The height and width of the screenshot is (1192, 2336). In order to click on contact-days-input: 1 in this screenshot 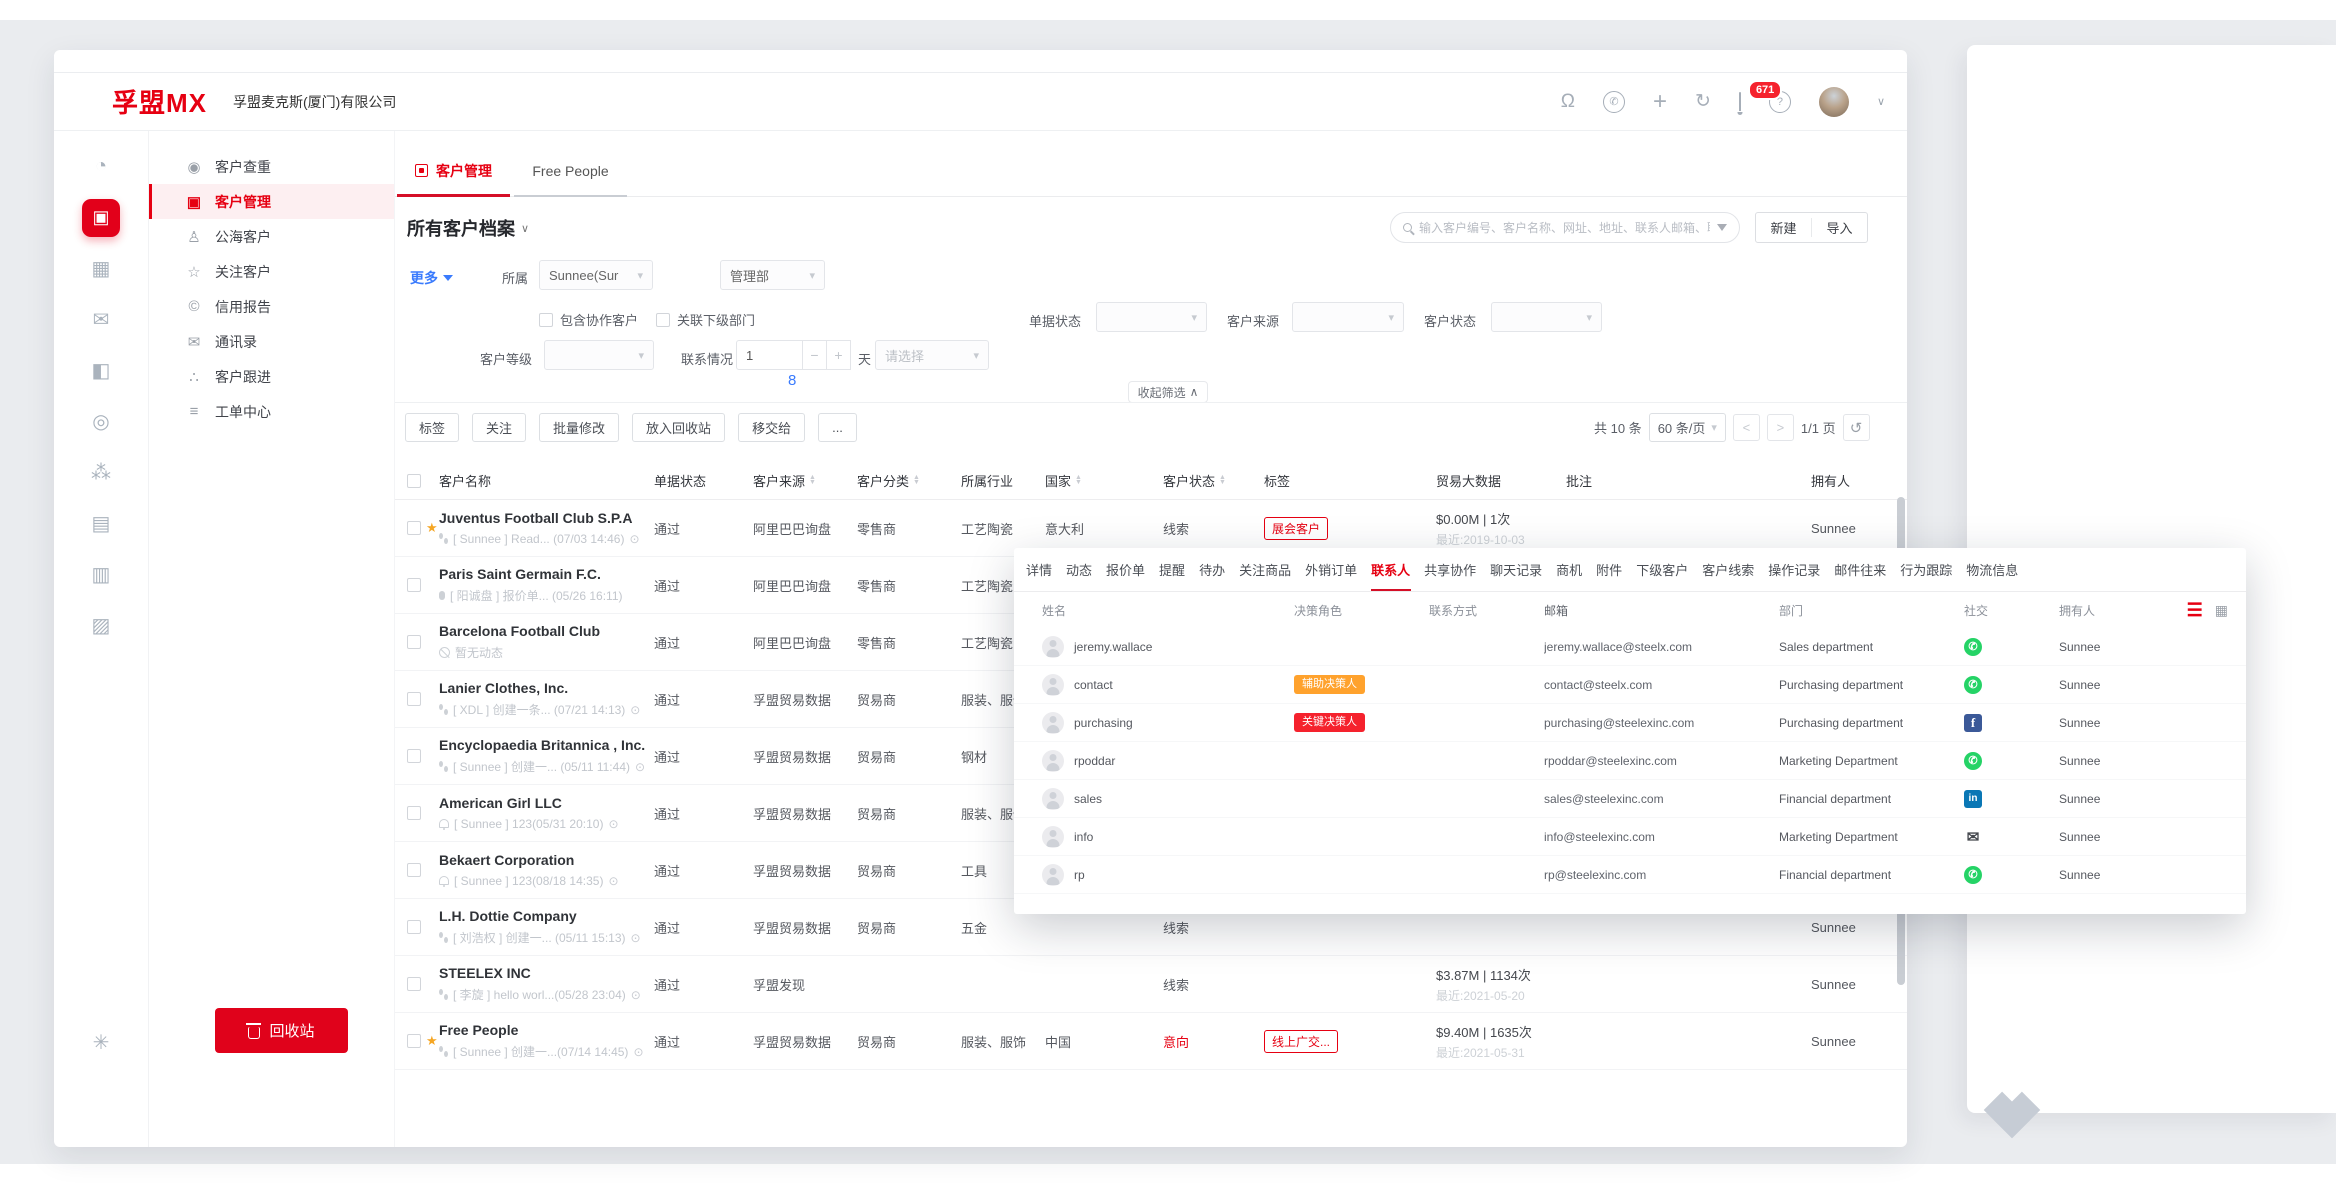, I will do `click(769, 355)`.